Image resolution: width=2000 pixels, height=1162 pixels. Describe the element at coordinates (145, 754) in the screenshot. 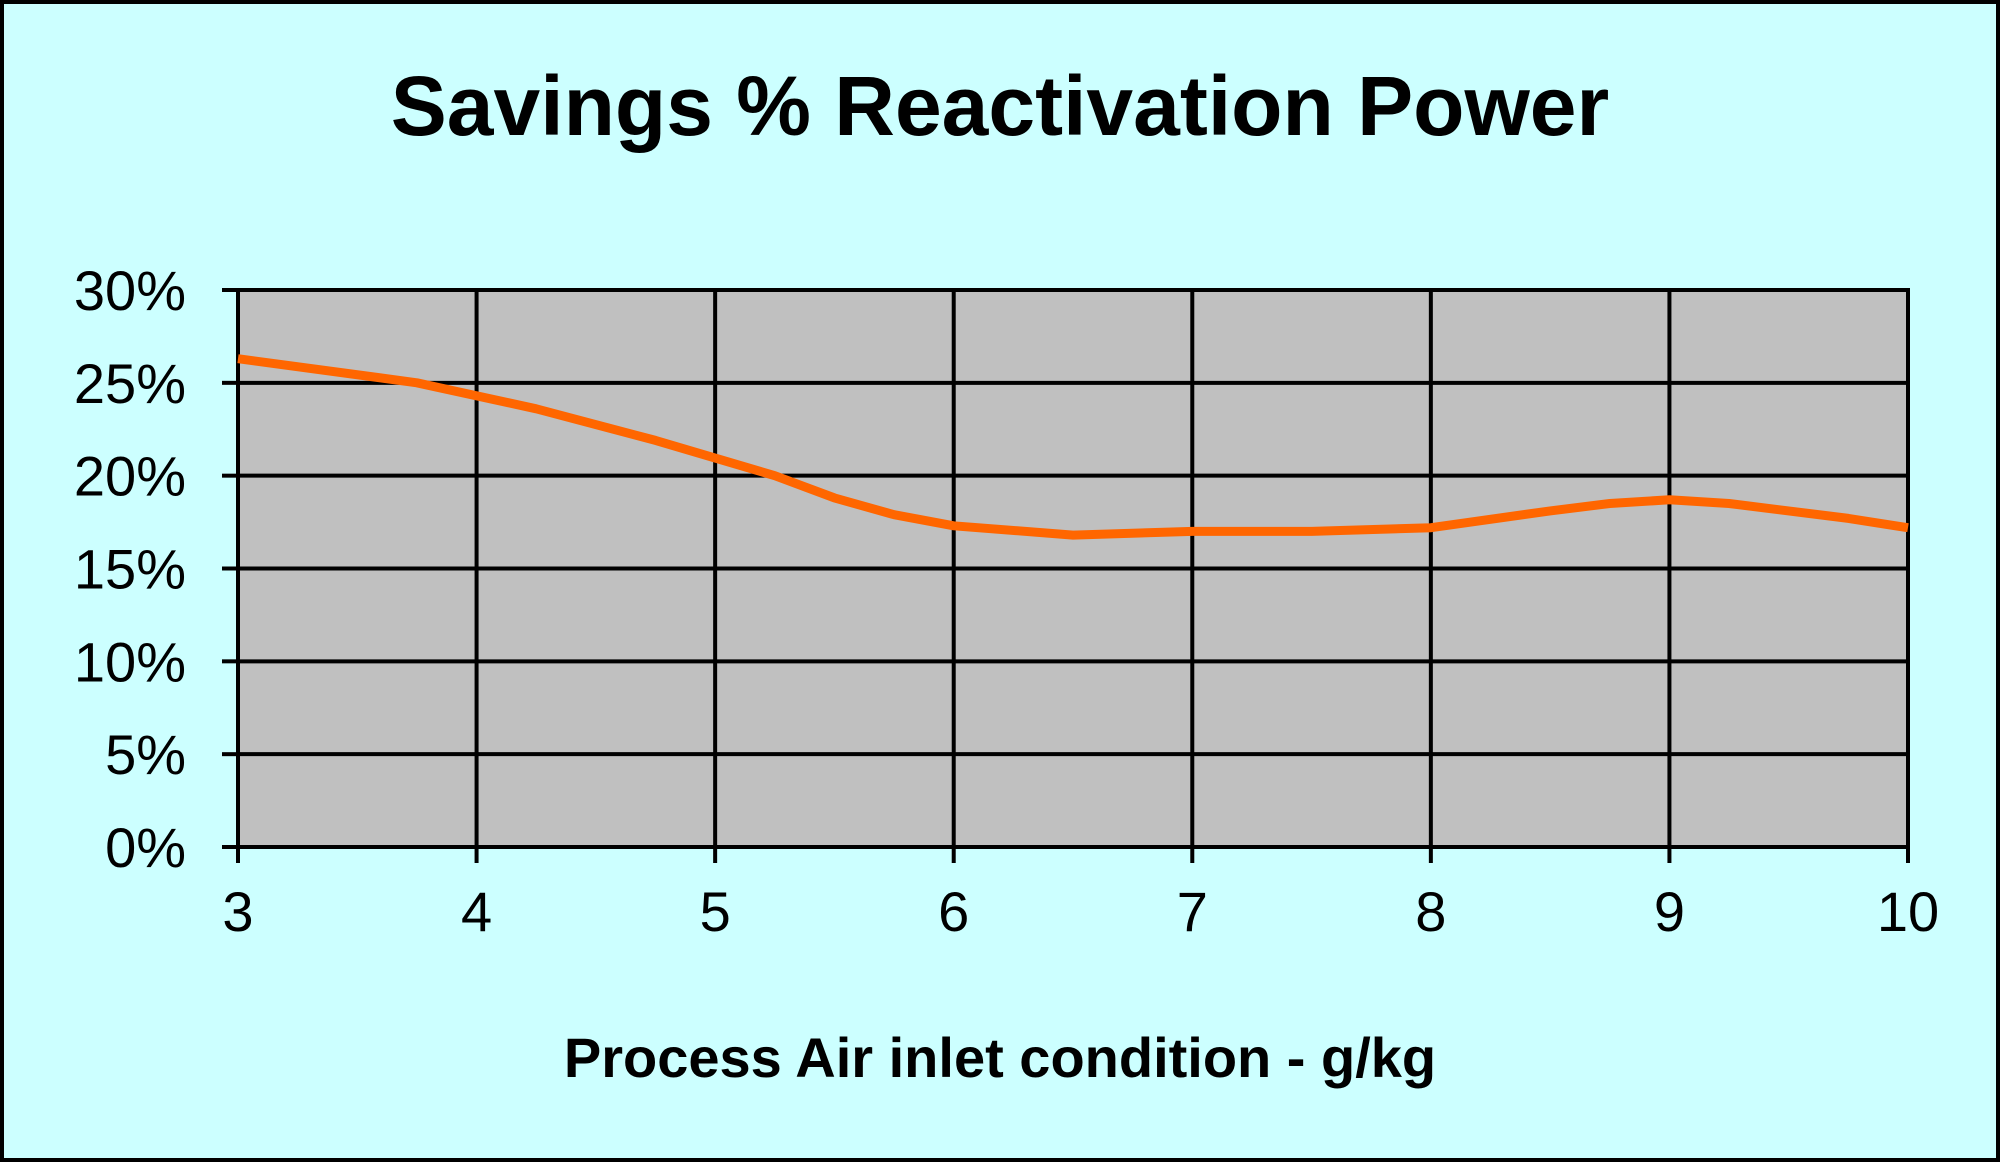

I see `y-tick-label: 5%` at that location.